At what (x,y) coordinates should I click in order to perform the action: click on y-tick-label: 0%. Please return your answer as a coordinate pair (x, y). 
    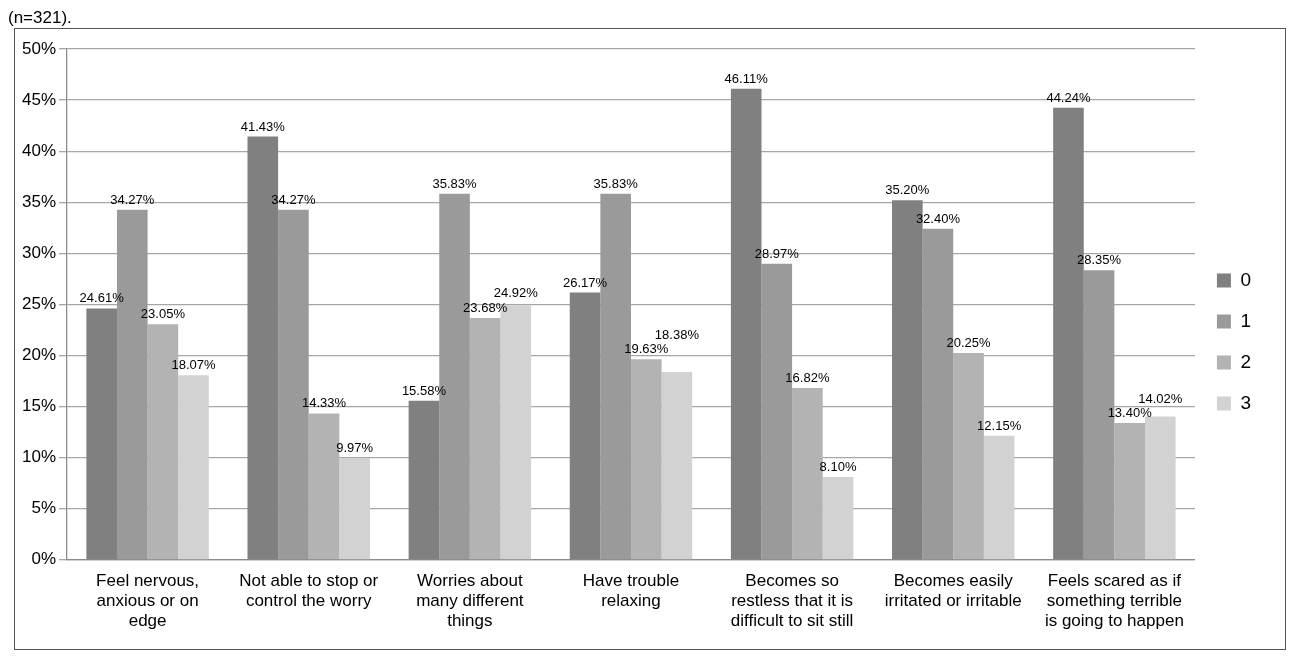
    Looking at the image, I should click on (44, 559).